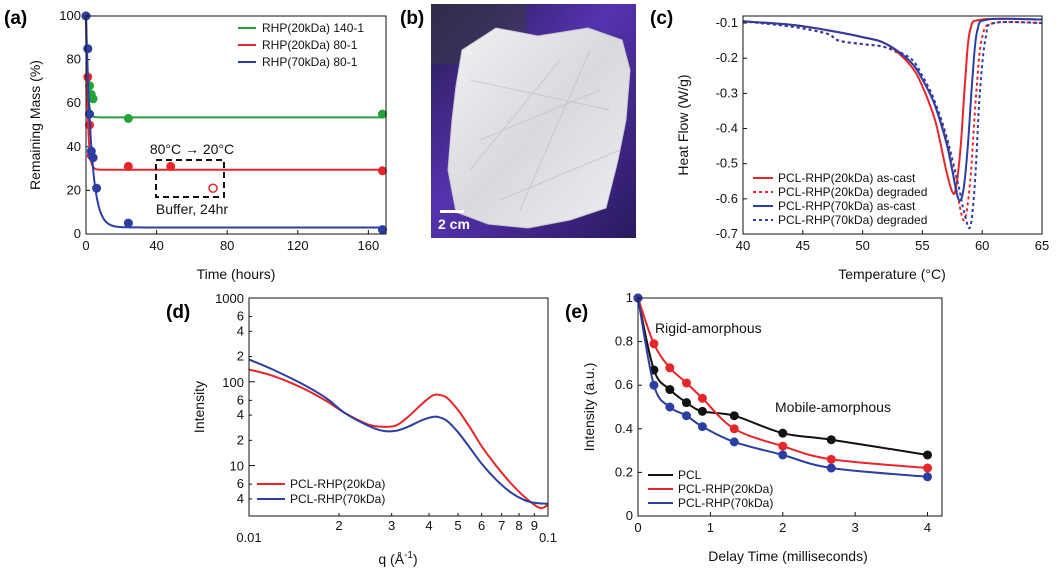 This screenshot has width=1064, height=577. Describe the element at coordinates (725, 489) in the screenshot. I see `panel-e-legend-label-1: PCL-RHP(20kDa)` at that location.